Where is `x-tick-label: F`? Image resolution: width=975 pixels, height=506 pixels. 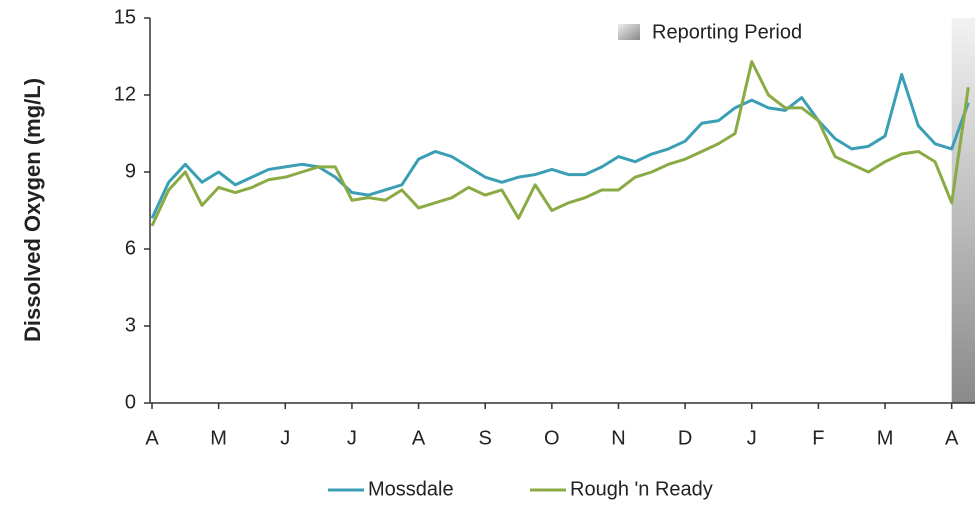 x-tick-label: F is located at coordinates (818, 438).